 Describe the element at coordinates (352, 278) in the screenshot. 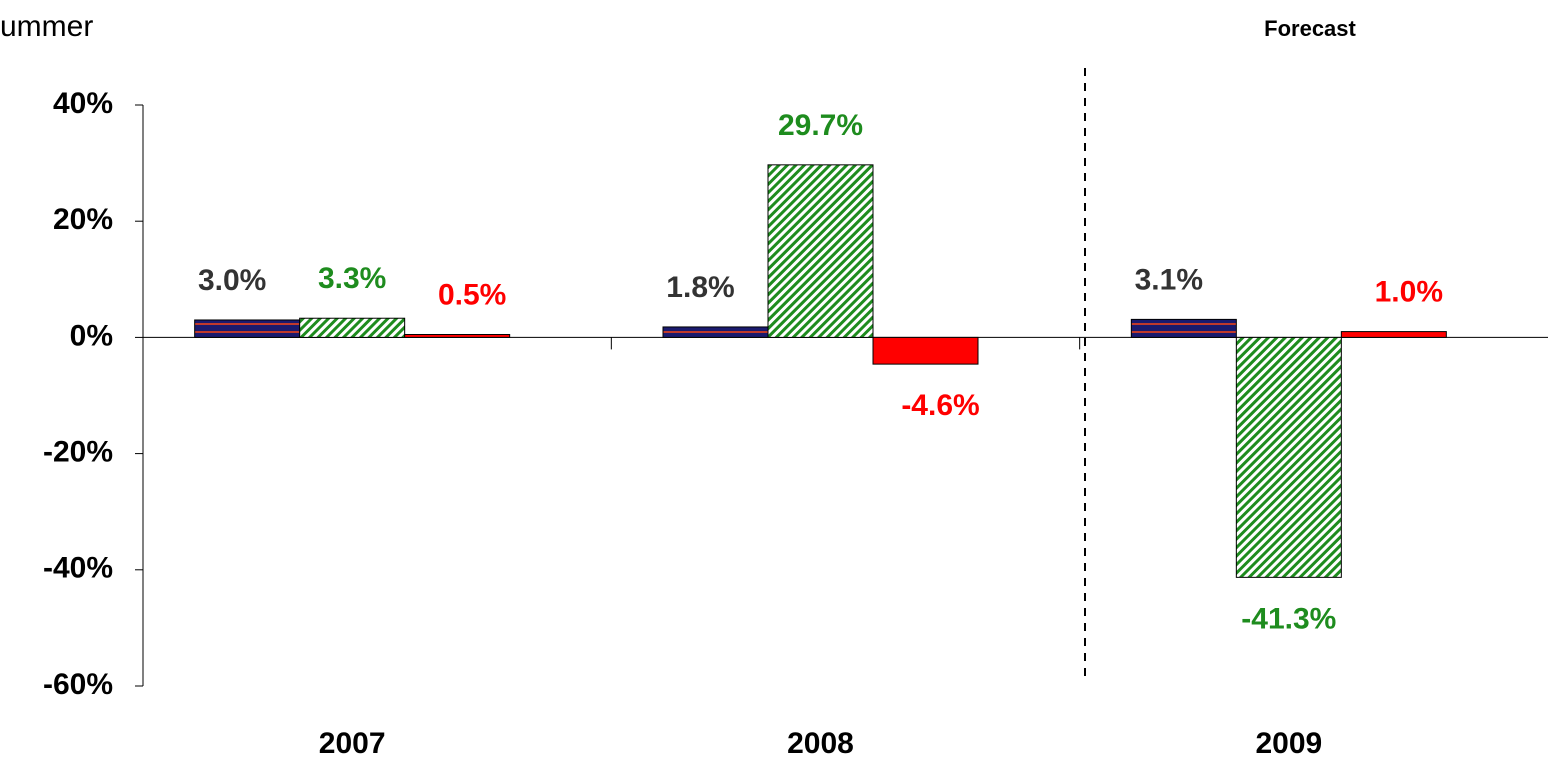

I see `value-label: 3.3%` at that location.